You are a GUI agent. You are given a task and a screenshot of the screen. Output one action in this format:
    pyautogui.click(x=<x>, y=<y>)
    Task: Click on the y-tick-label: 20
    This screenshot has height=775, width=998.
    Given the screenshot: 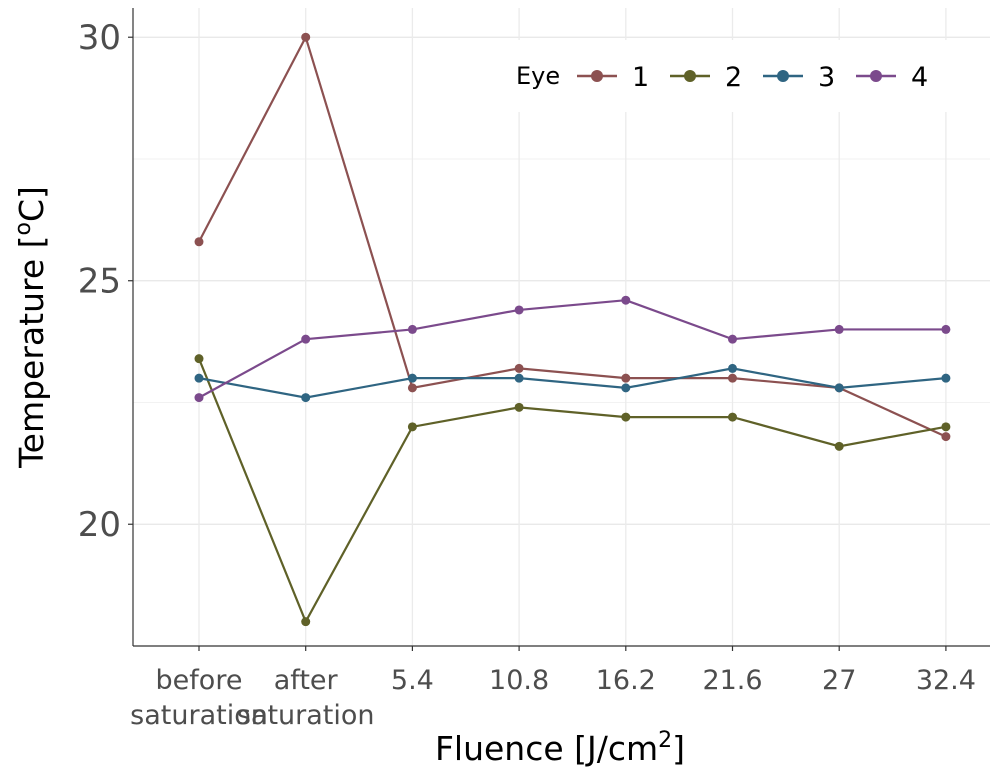 What is the action you would take?
    pyautogui.click(x=99, y=525)
    